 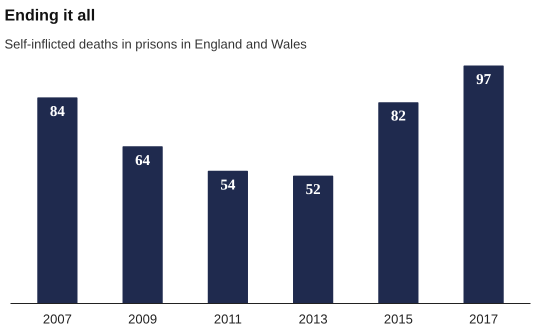 I want to click on chart-subtitle: Self-inflicted deaths in prisons in England and Wales, so click(x=156, y=44).